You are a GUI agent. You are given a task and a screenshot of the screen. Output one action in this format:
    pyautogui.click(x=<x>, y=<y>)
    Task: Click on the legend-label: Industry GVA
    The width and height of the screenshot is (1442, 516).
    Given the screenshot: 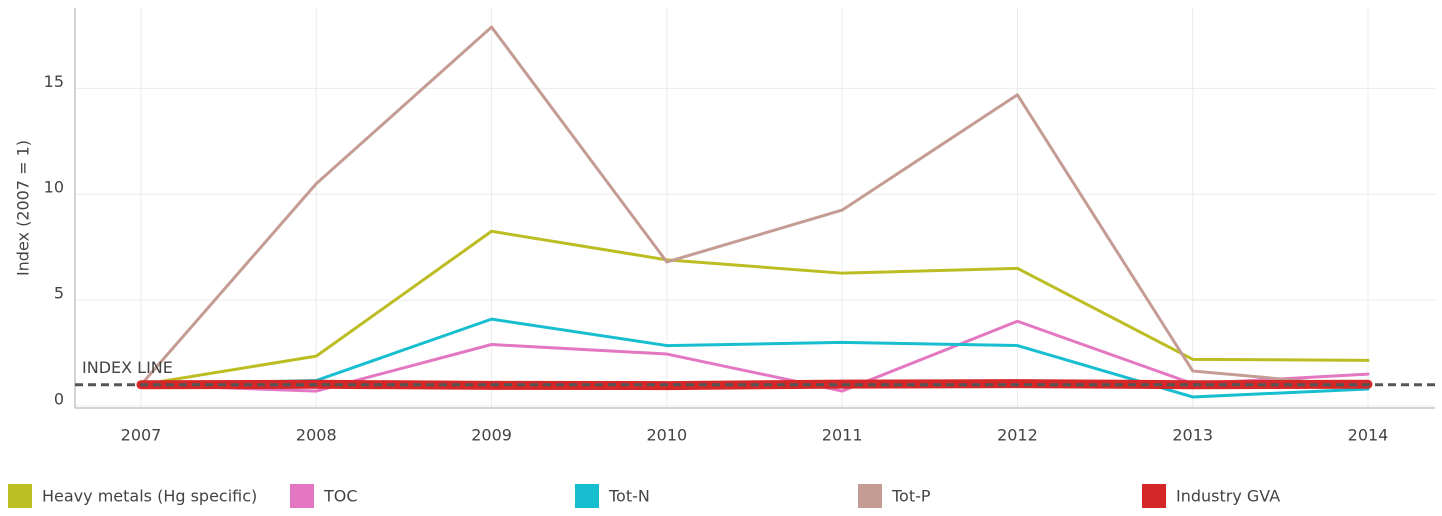 What is the action you would take?
    pyautogui.click(x=1228, y=496)
    